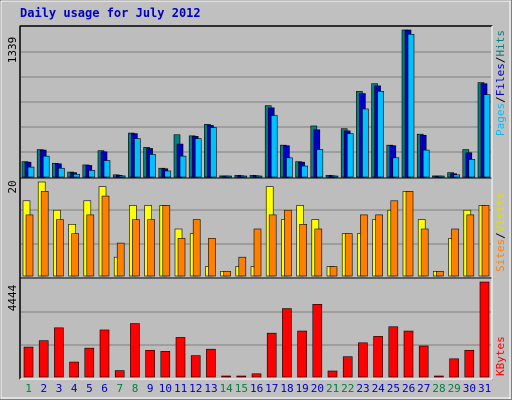  I want to click on legend-visits: Visits, so click(500, 213).